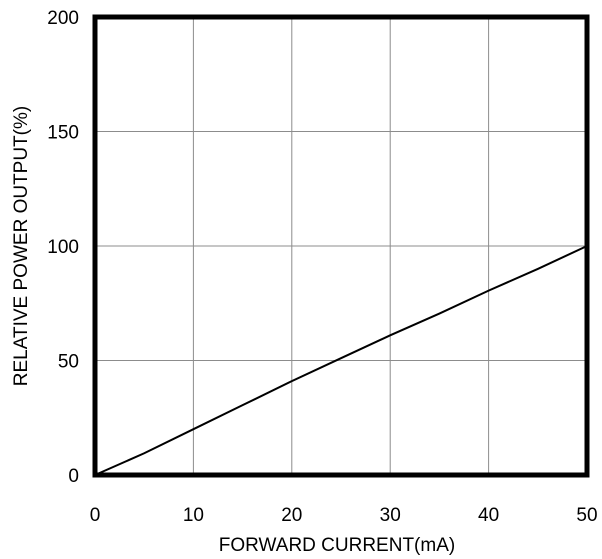  I want to click on x-tick-labels: 0 10 20 30 40 50, so click(344, 515).